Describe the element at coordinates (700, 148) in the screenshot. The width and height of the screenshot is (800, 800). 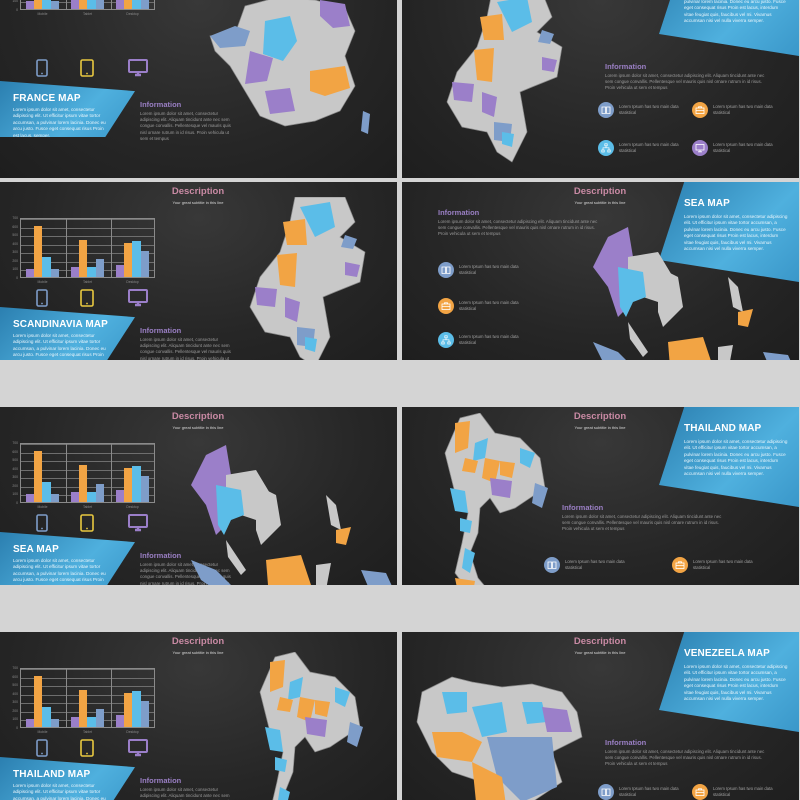
I see `monitor-icon` at that location.